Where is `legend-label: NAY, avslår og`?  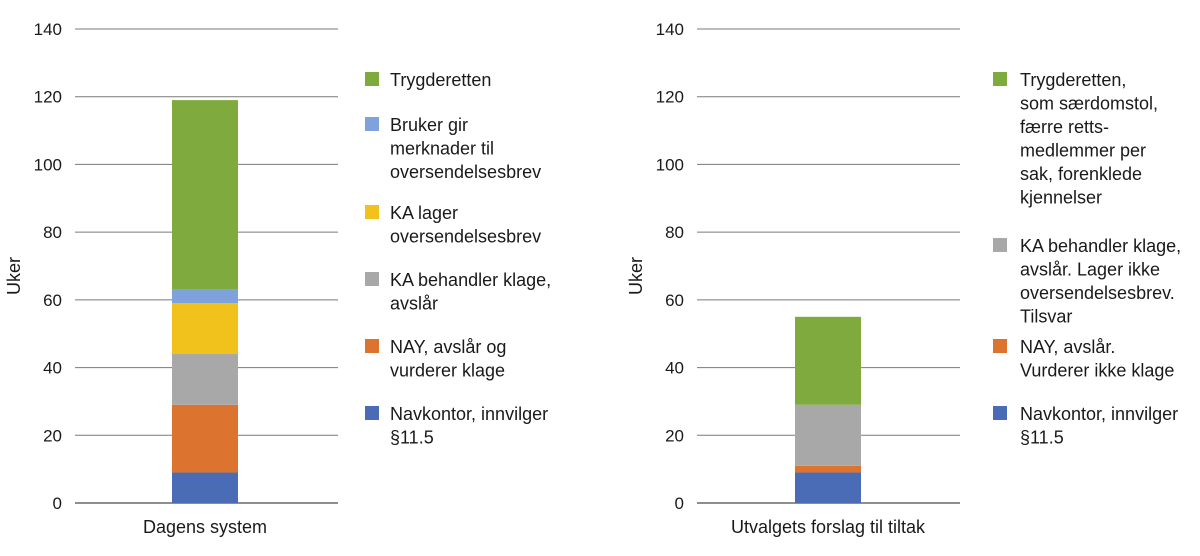
legend-label: NAY, avslår og is located at coordinates (448, 347).